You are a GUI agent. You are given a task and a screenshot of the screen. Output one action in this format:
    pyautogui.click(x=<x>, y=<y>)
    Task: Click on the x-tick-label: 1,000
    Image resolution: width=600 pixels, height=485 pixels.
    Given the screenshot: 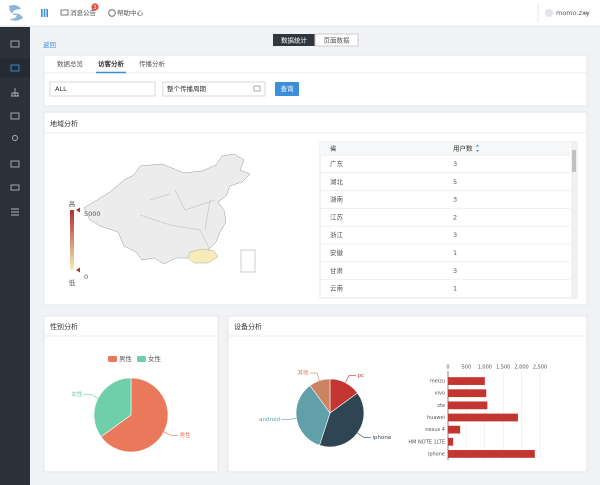 What is the action you would take?
    pyautogui.click(x=485, y=368)
    